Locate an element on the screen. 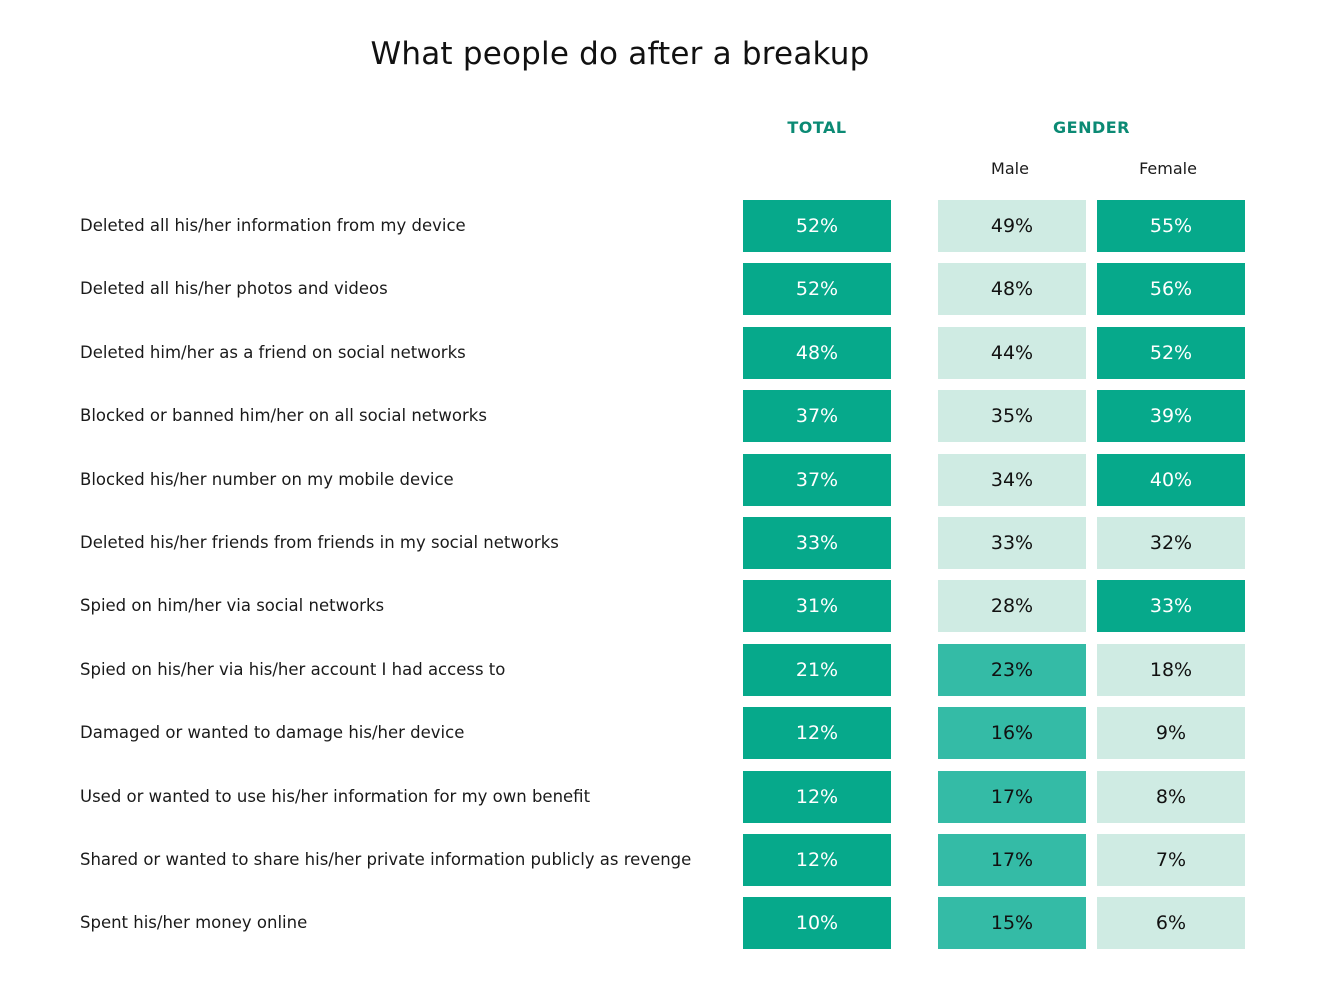 This screenshot has width=1328, height=1001. female-value-cell: 56% is located at coordinates (1171, 289).